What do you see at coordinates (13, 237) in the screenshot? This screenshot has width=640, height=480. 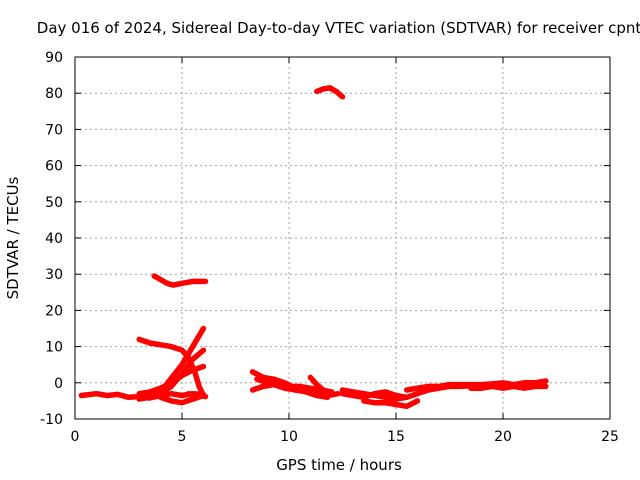 I see `y-axis-label: SDTVAR / TECUs` at bounding box center [13, 237].